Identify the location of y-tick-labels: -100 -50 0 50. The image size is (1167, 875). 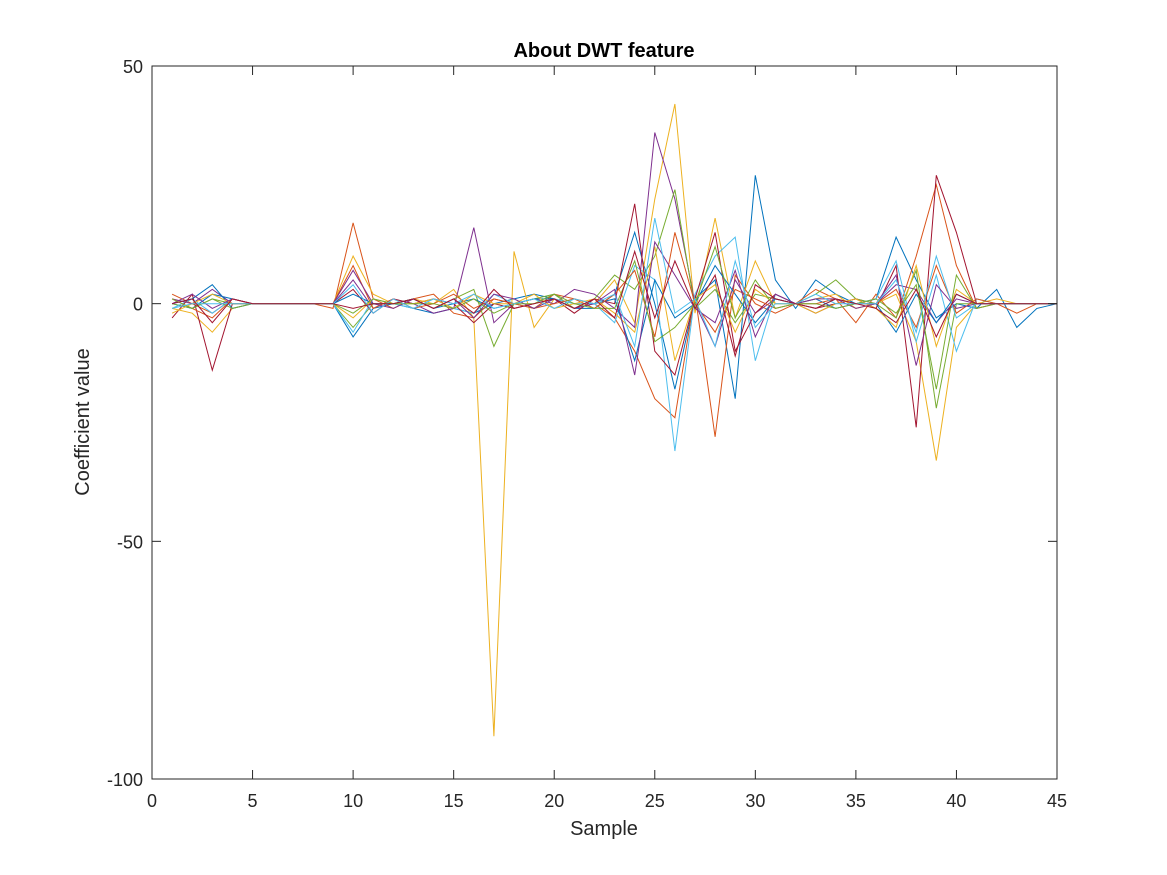
(125, 423).